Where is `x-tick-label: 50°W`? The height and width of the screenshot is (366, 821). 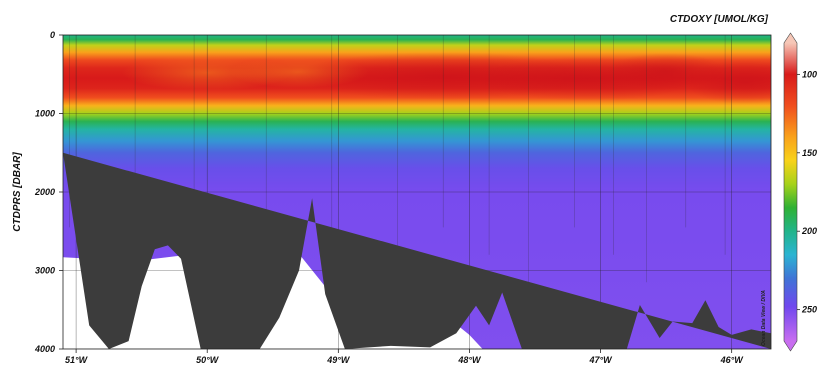 x-tick-label: 50°W is located at coordinates (208, 360).